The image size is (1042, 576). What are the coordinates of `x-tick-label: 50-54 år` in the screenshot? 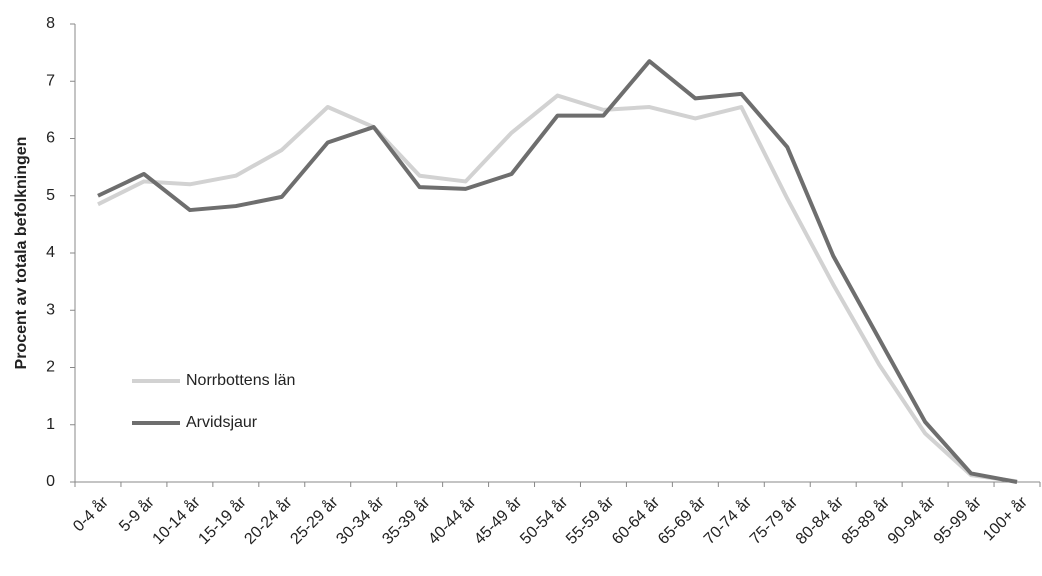 It's located at (543, 520).